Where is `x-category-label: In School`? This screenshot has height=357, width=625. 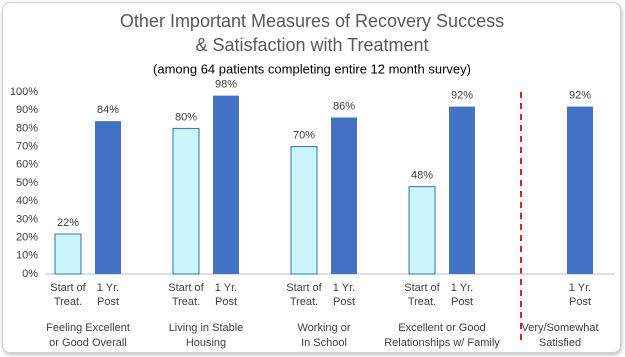
x-category-label: In School is located at coordinates (324, 343).